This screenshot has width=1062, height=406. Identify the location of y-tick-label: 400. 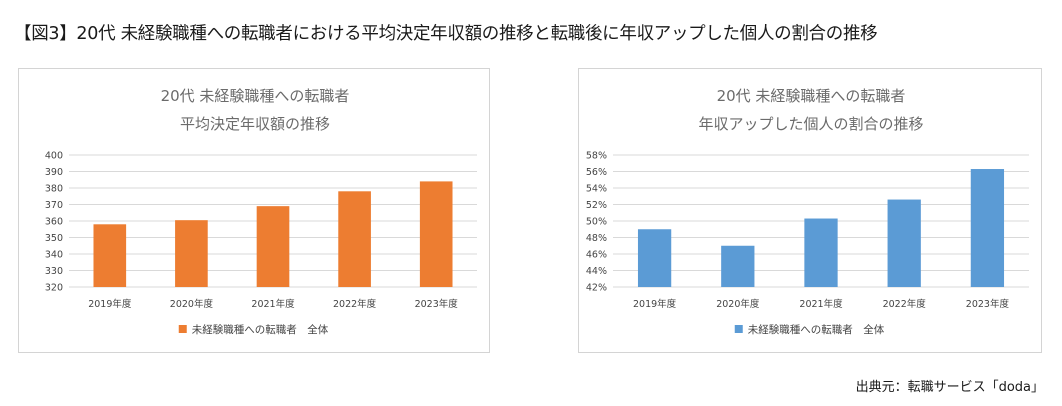
(54, 156).